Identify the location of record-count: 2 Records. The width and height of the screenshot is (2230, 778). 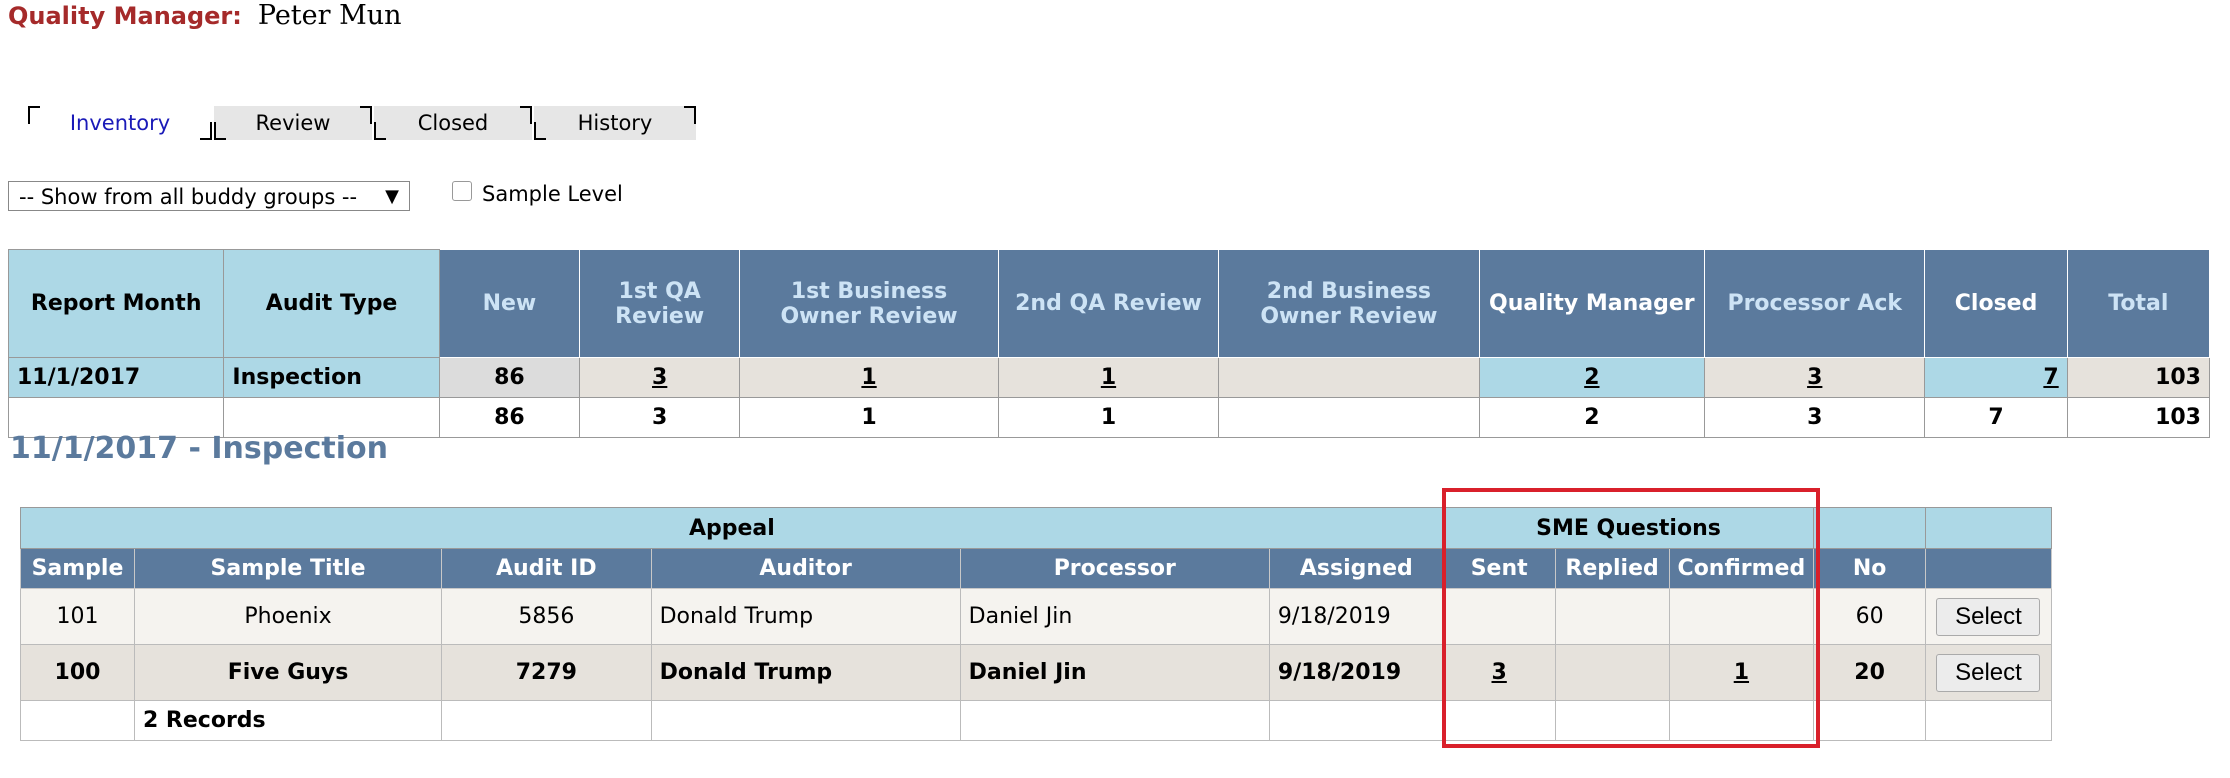
(288, 720).